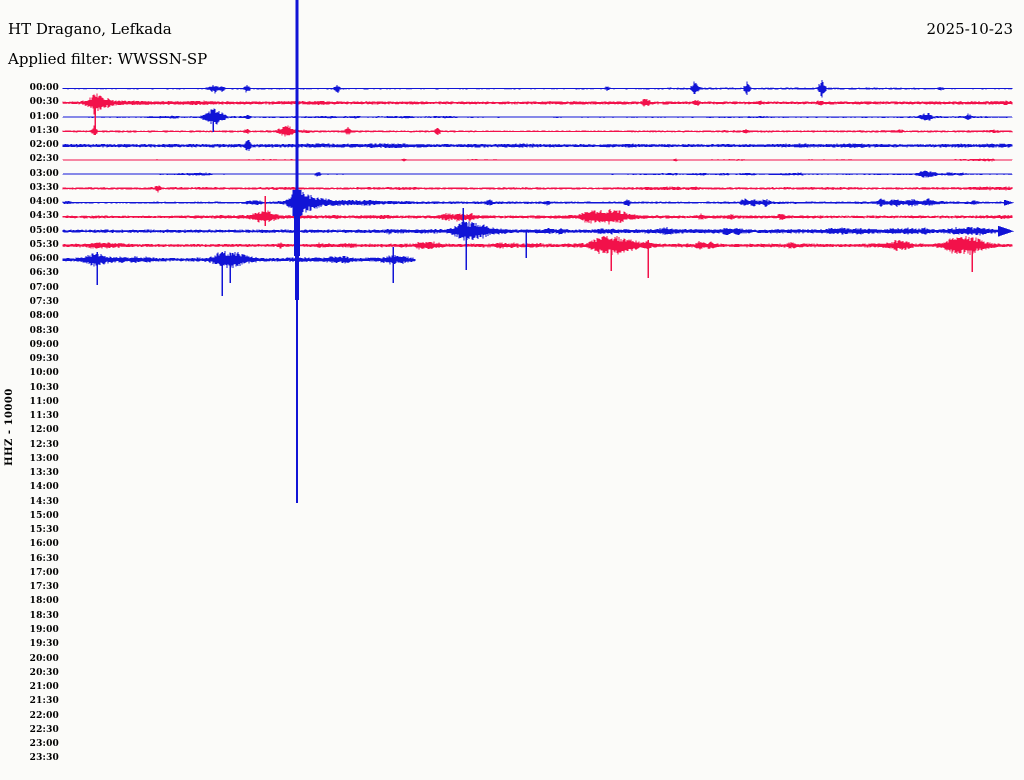 The width and height of the screenshot is (1024, 780). Describe the element at coordinates (44, 359) in the screenshot. I see `time-label: 09:30` at that location.